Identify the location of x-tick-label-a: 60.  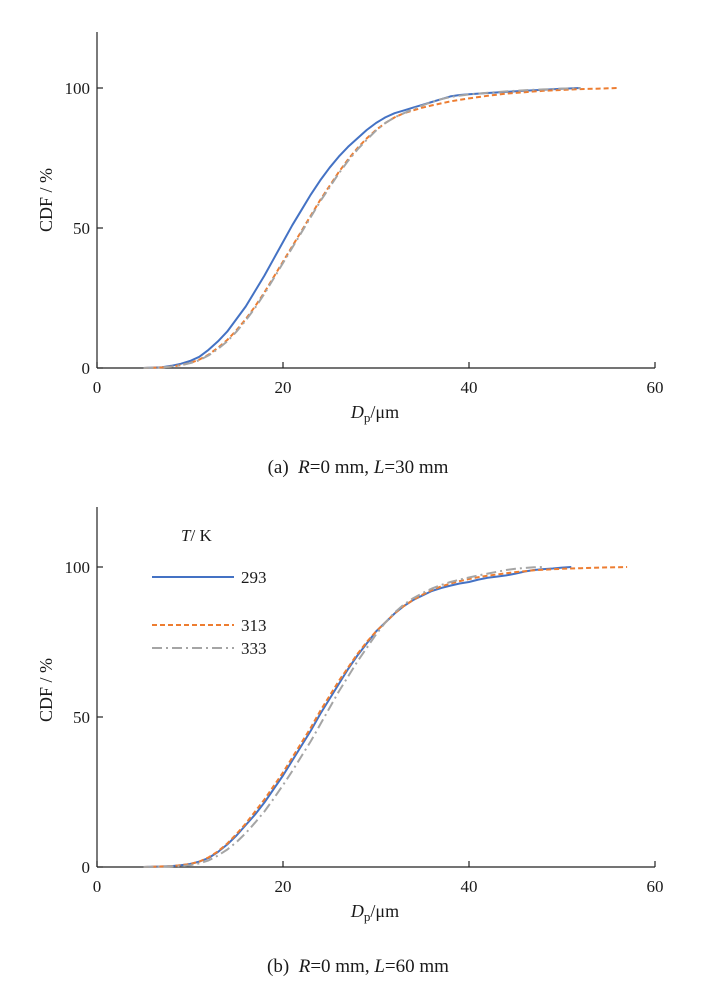
(655, 387).